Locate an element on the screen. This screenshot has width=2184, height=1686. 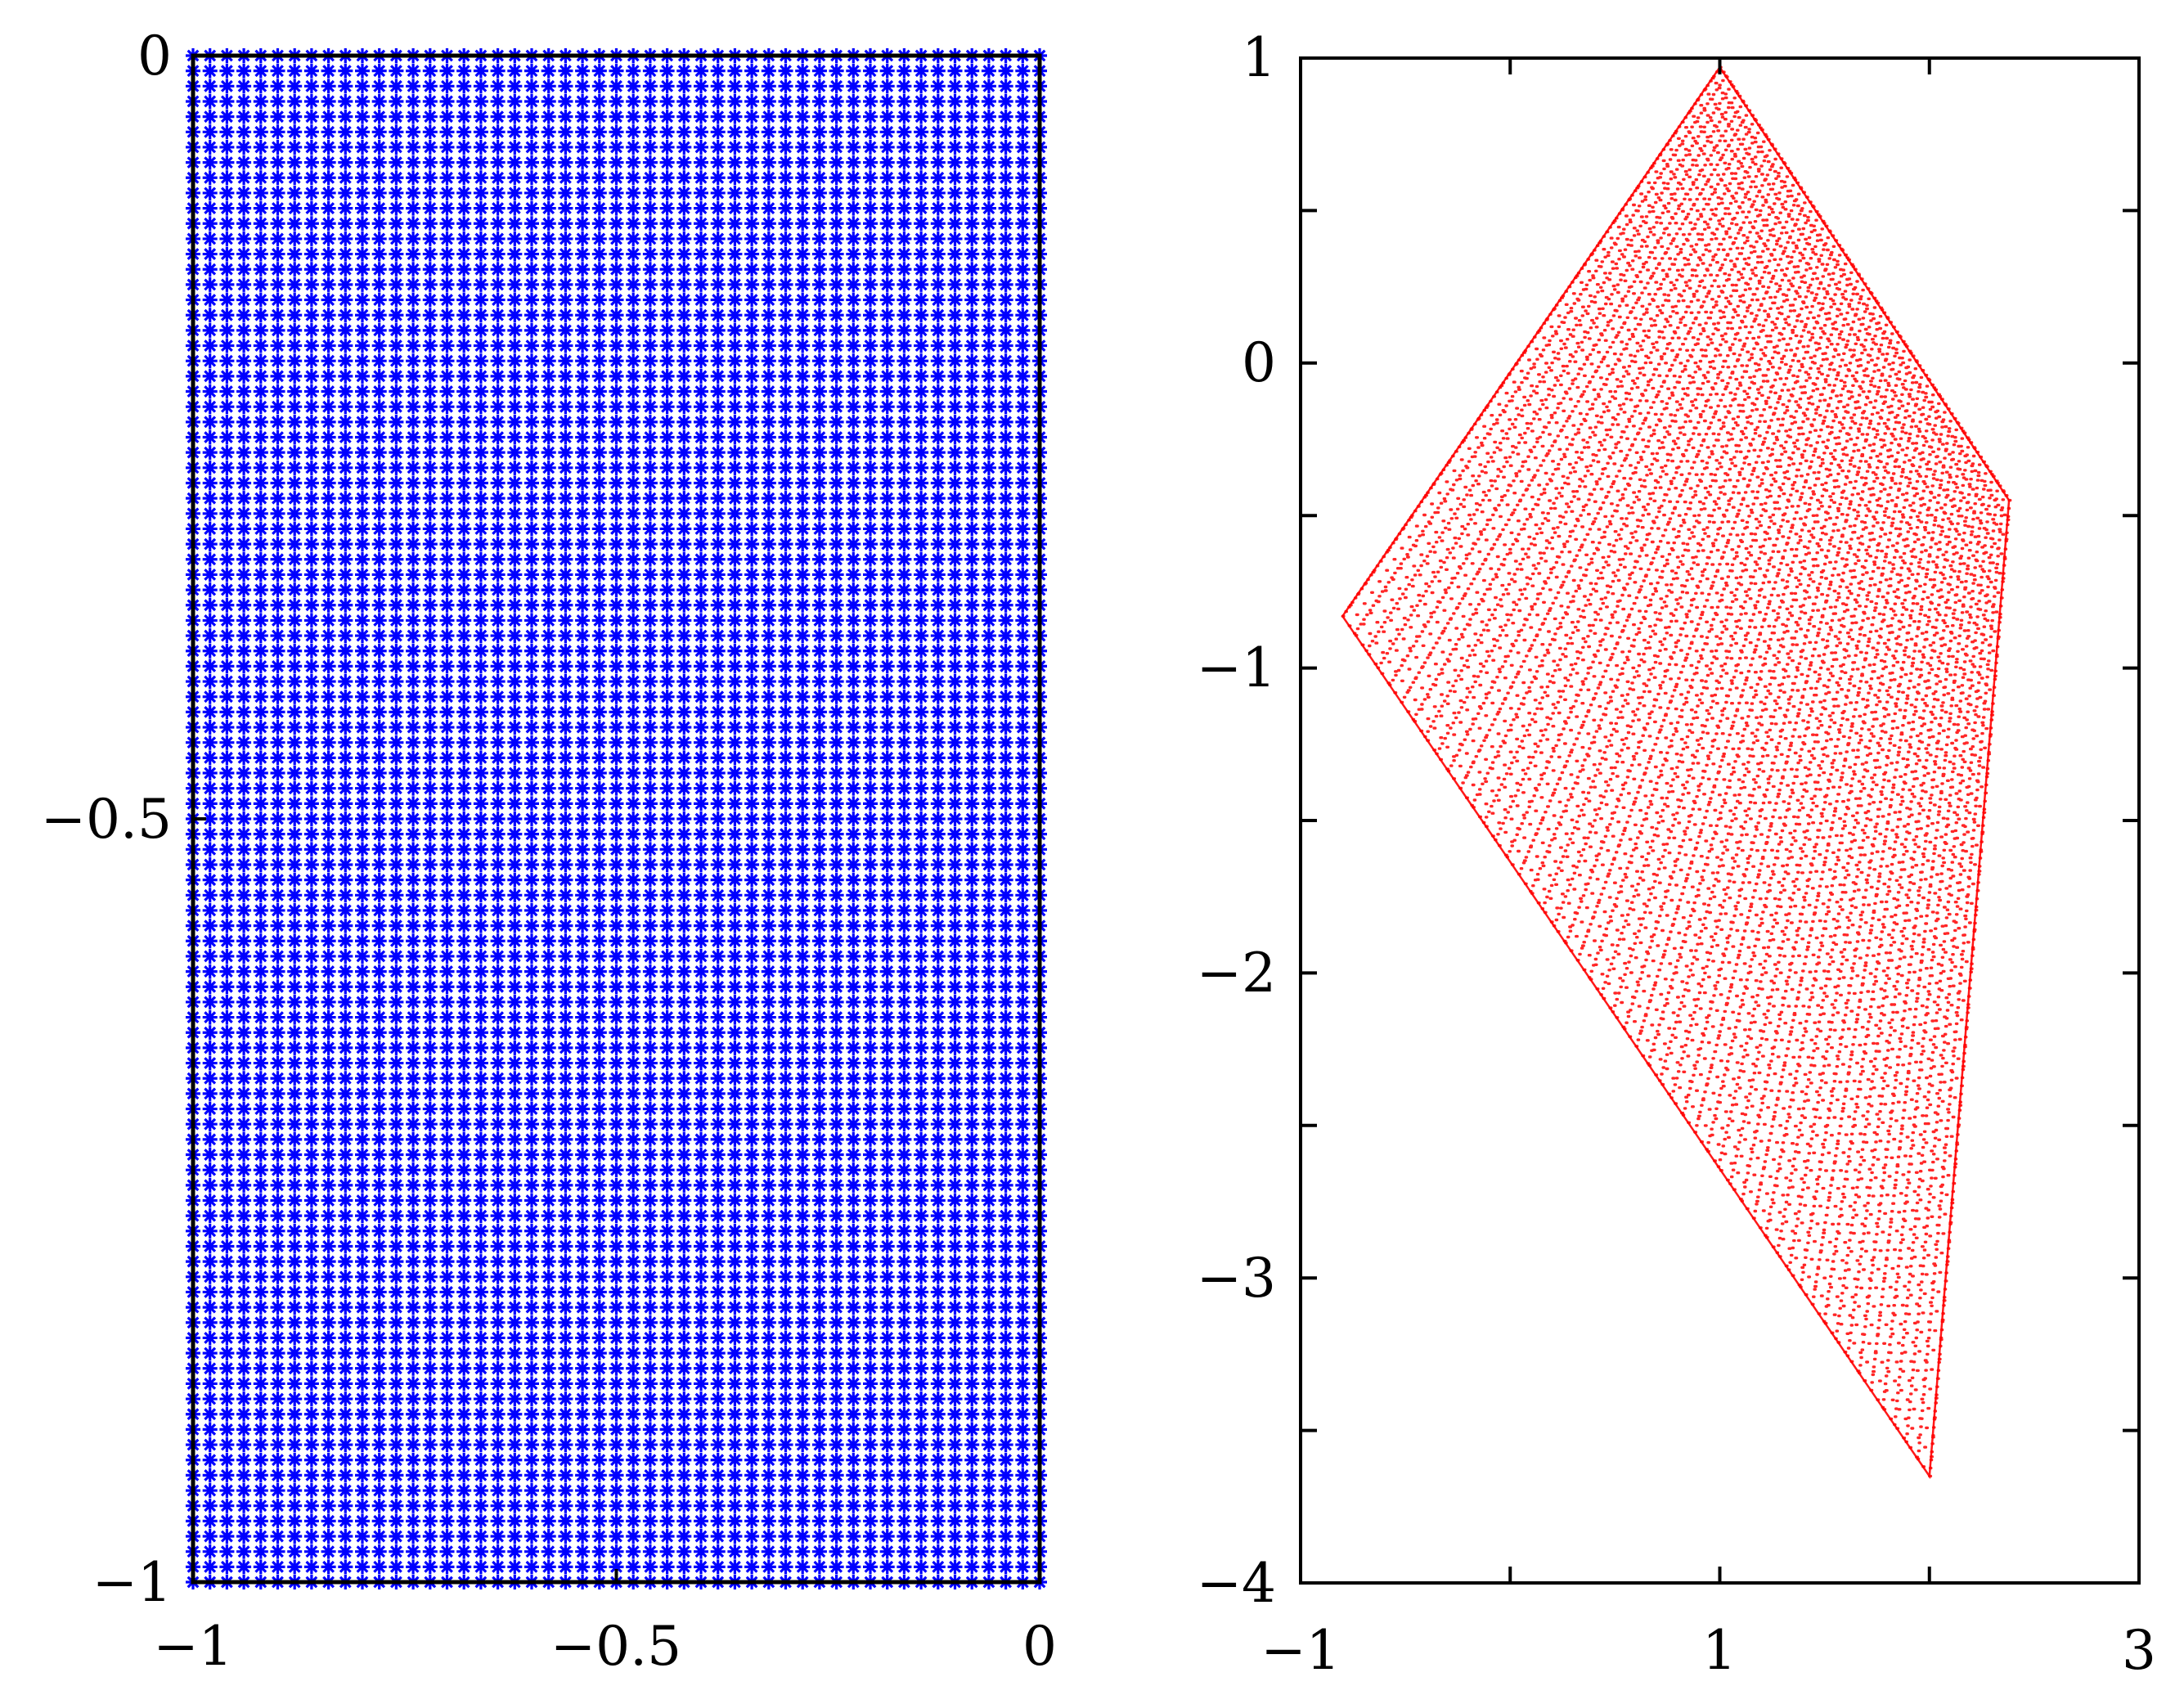
right-y-tick-label-7: −1 is located at coordinates (1236, 667).